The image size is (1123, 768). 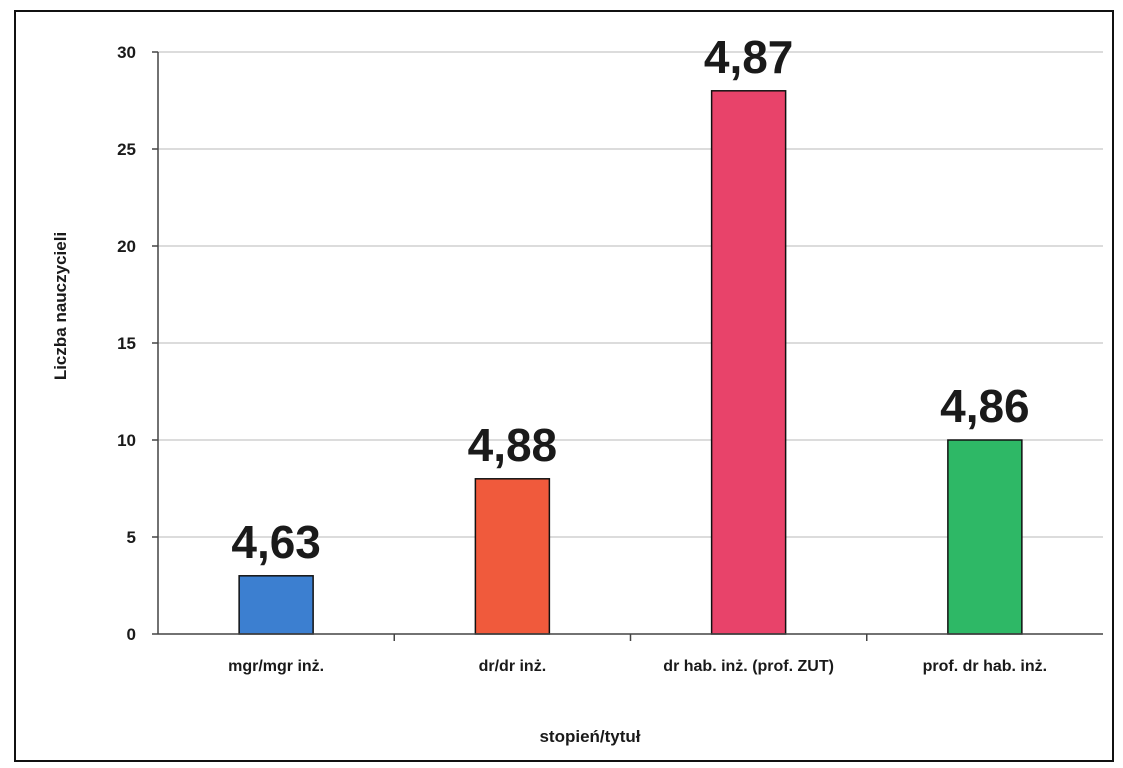 I want to click on y-tick-label-1: 5, so click(x=131, y=537).